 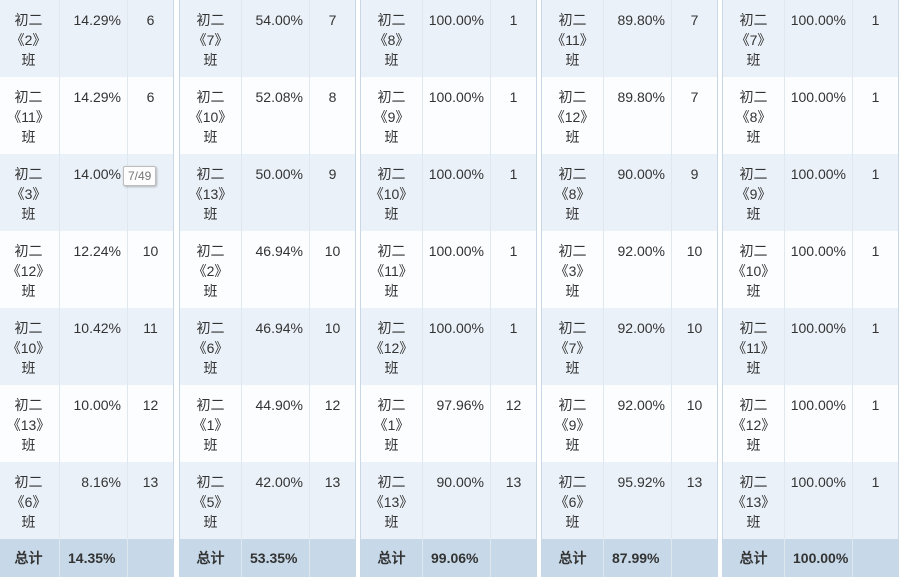 I want to click on total-row: 总计 53.35%, so click(x=267, y=558).